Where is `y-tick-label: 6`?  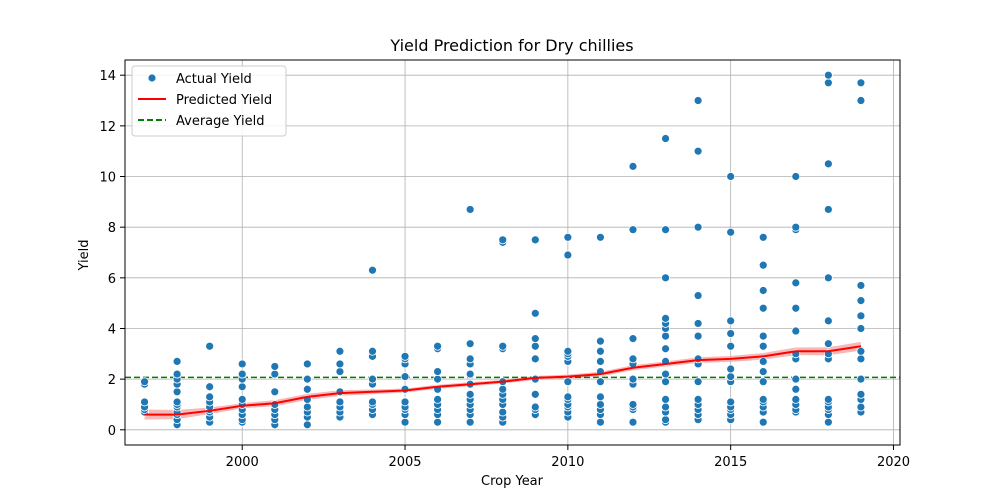 y-tick-label: 6 is located at coordinates (112, 279).